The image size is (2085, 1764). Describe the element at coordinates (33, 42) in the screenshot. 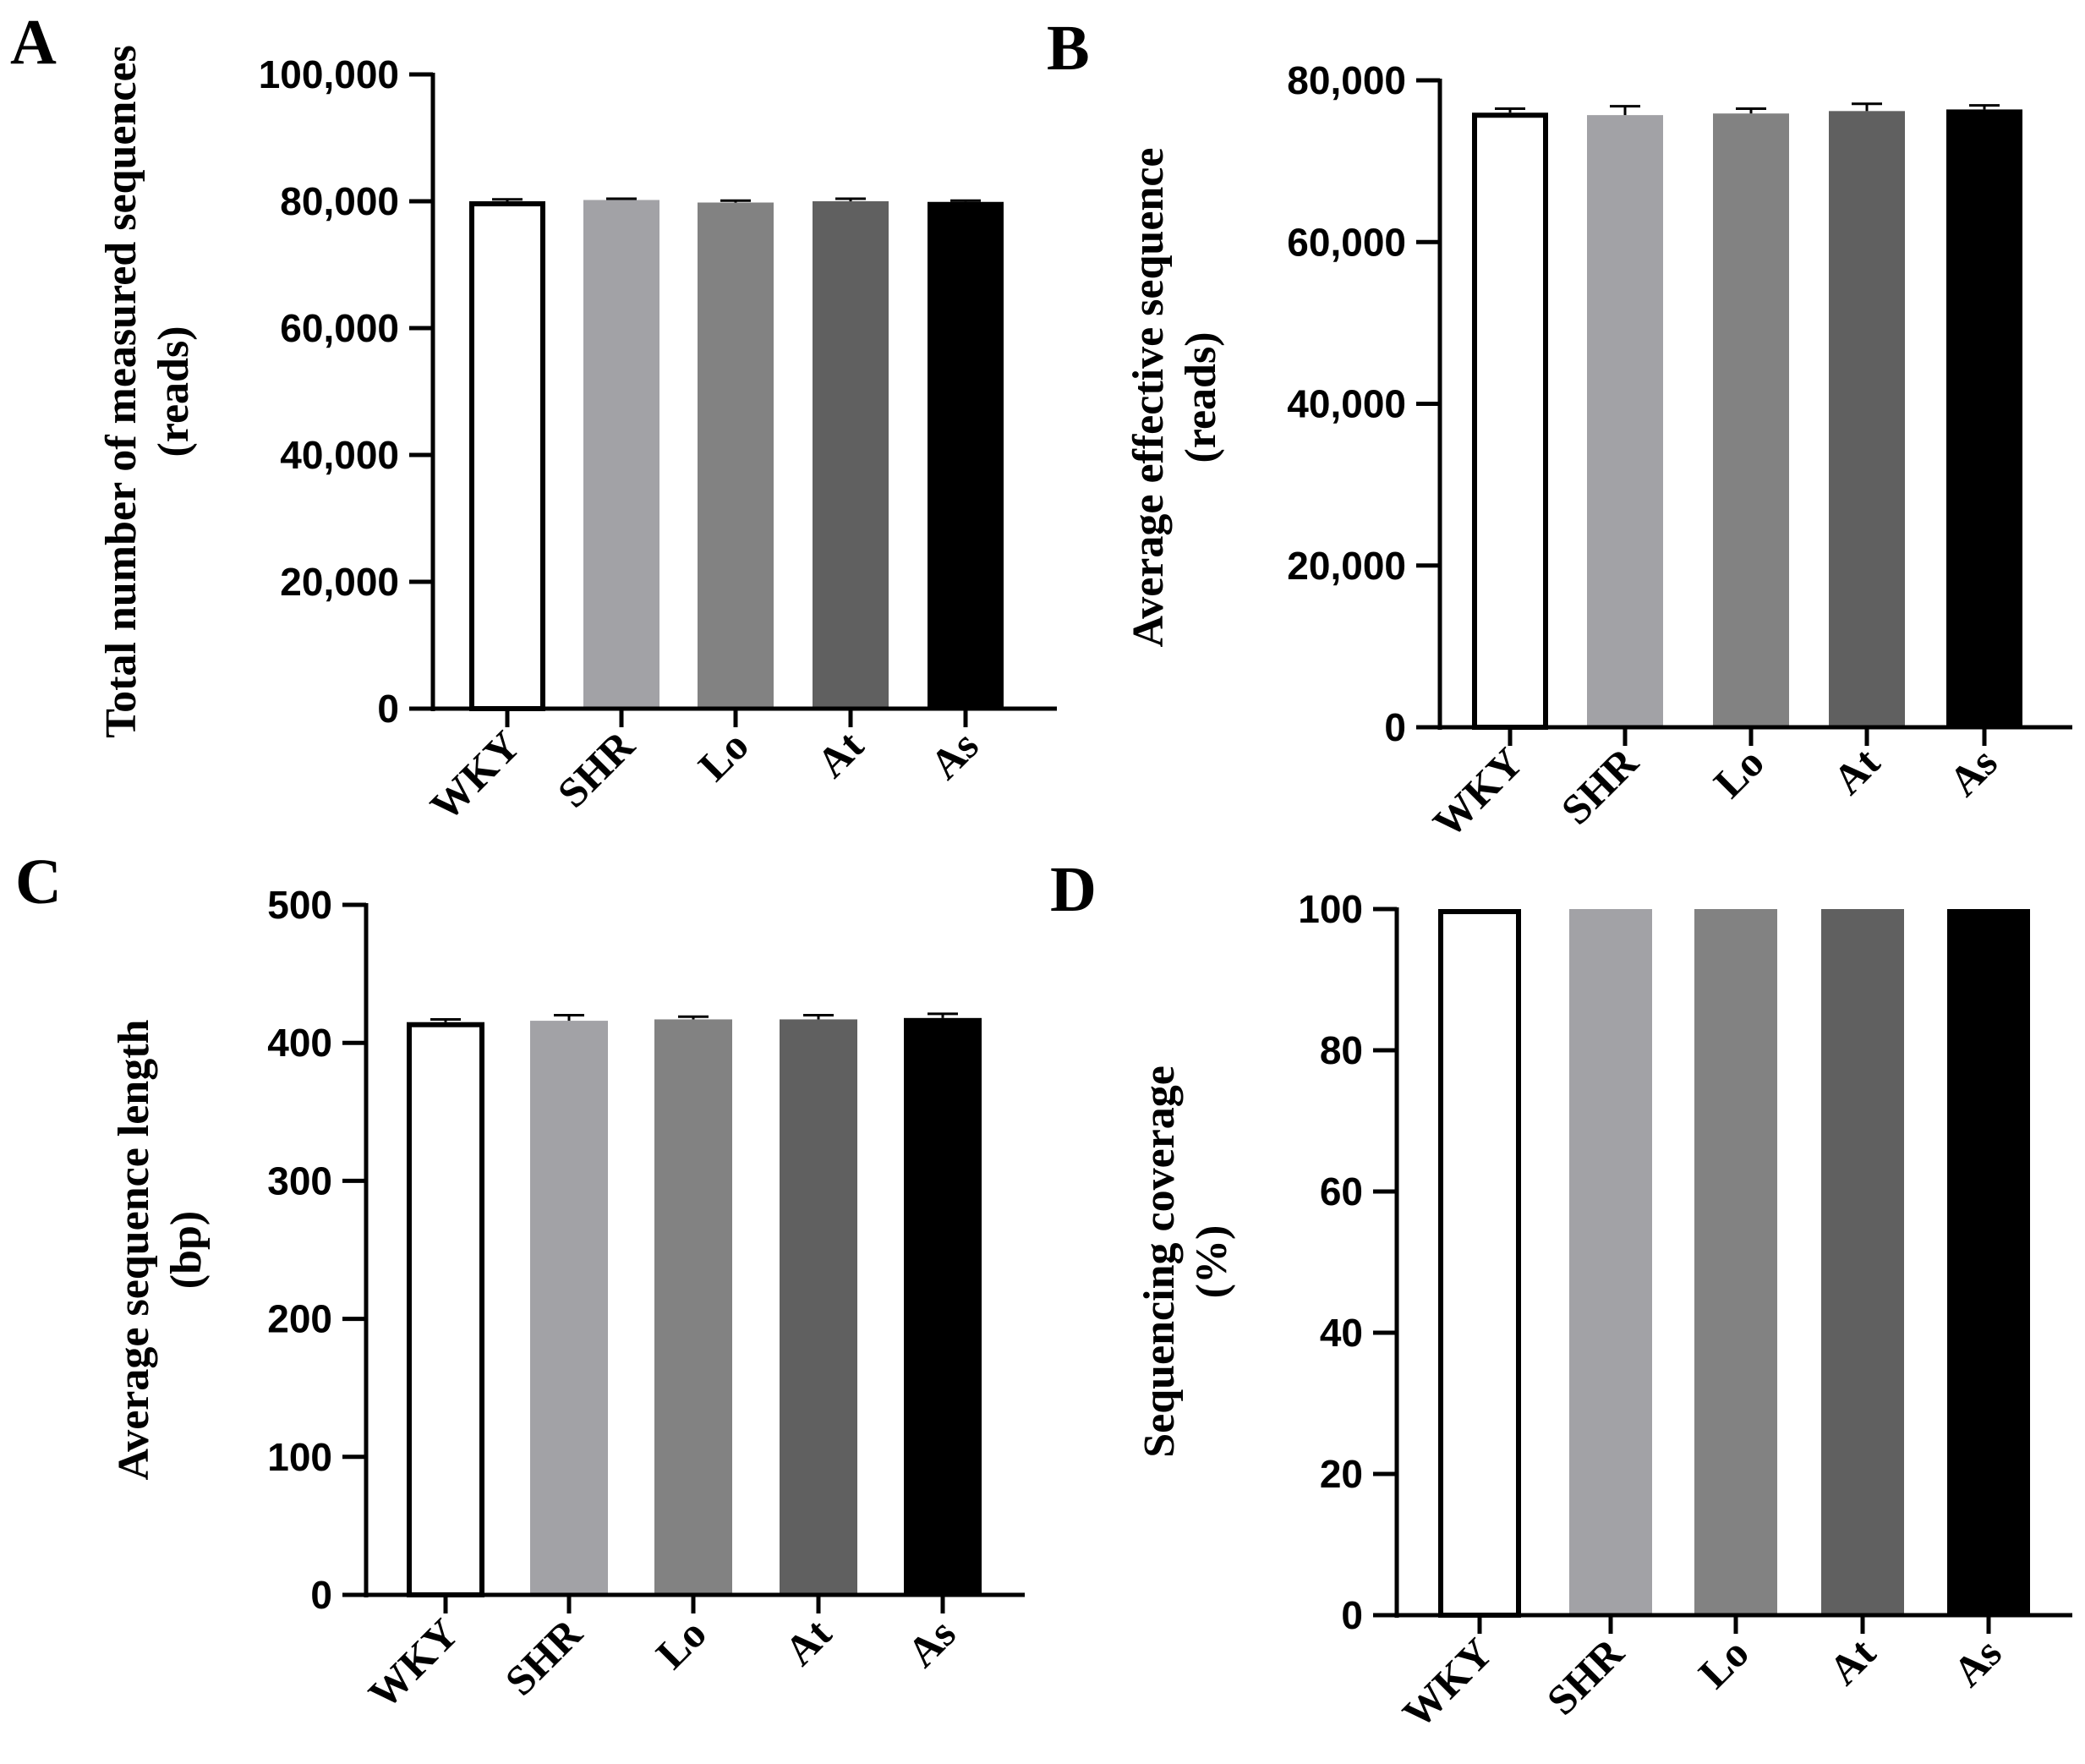

I see `panel-letter-a: A` at that location.